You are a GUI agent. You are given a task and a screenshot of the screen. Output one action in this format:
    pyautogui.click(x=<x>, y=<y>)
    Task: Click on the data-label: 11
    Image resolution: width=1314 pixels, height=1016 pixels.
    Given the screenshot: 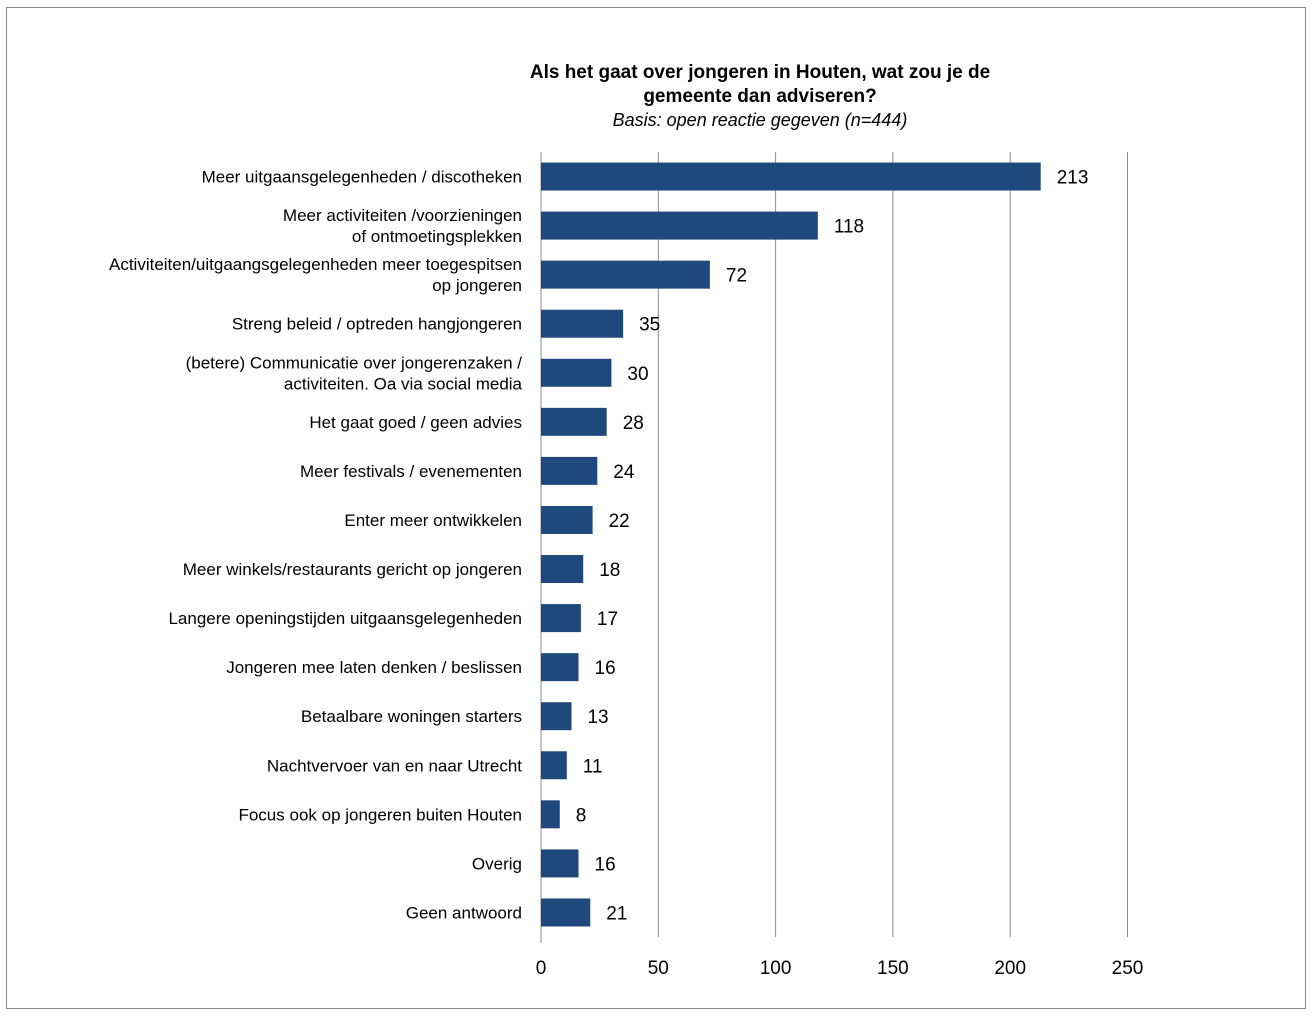 What is the action you would take?
    pyautogui.click(x=593, y=766)
    